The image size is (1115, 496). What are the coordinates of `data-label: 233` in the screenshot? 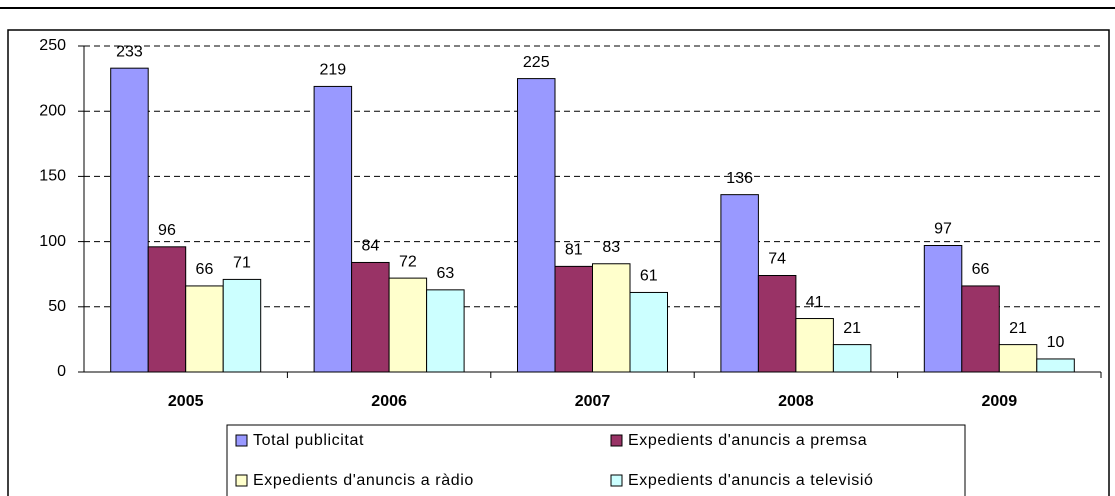 It's located at (129, 51).